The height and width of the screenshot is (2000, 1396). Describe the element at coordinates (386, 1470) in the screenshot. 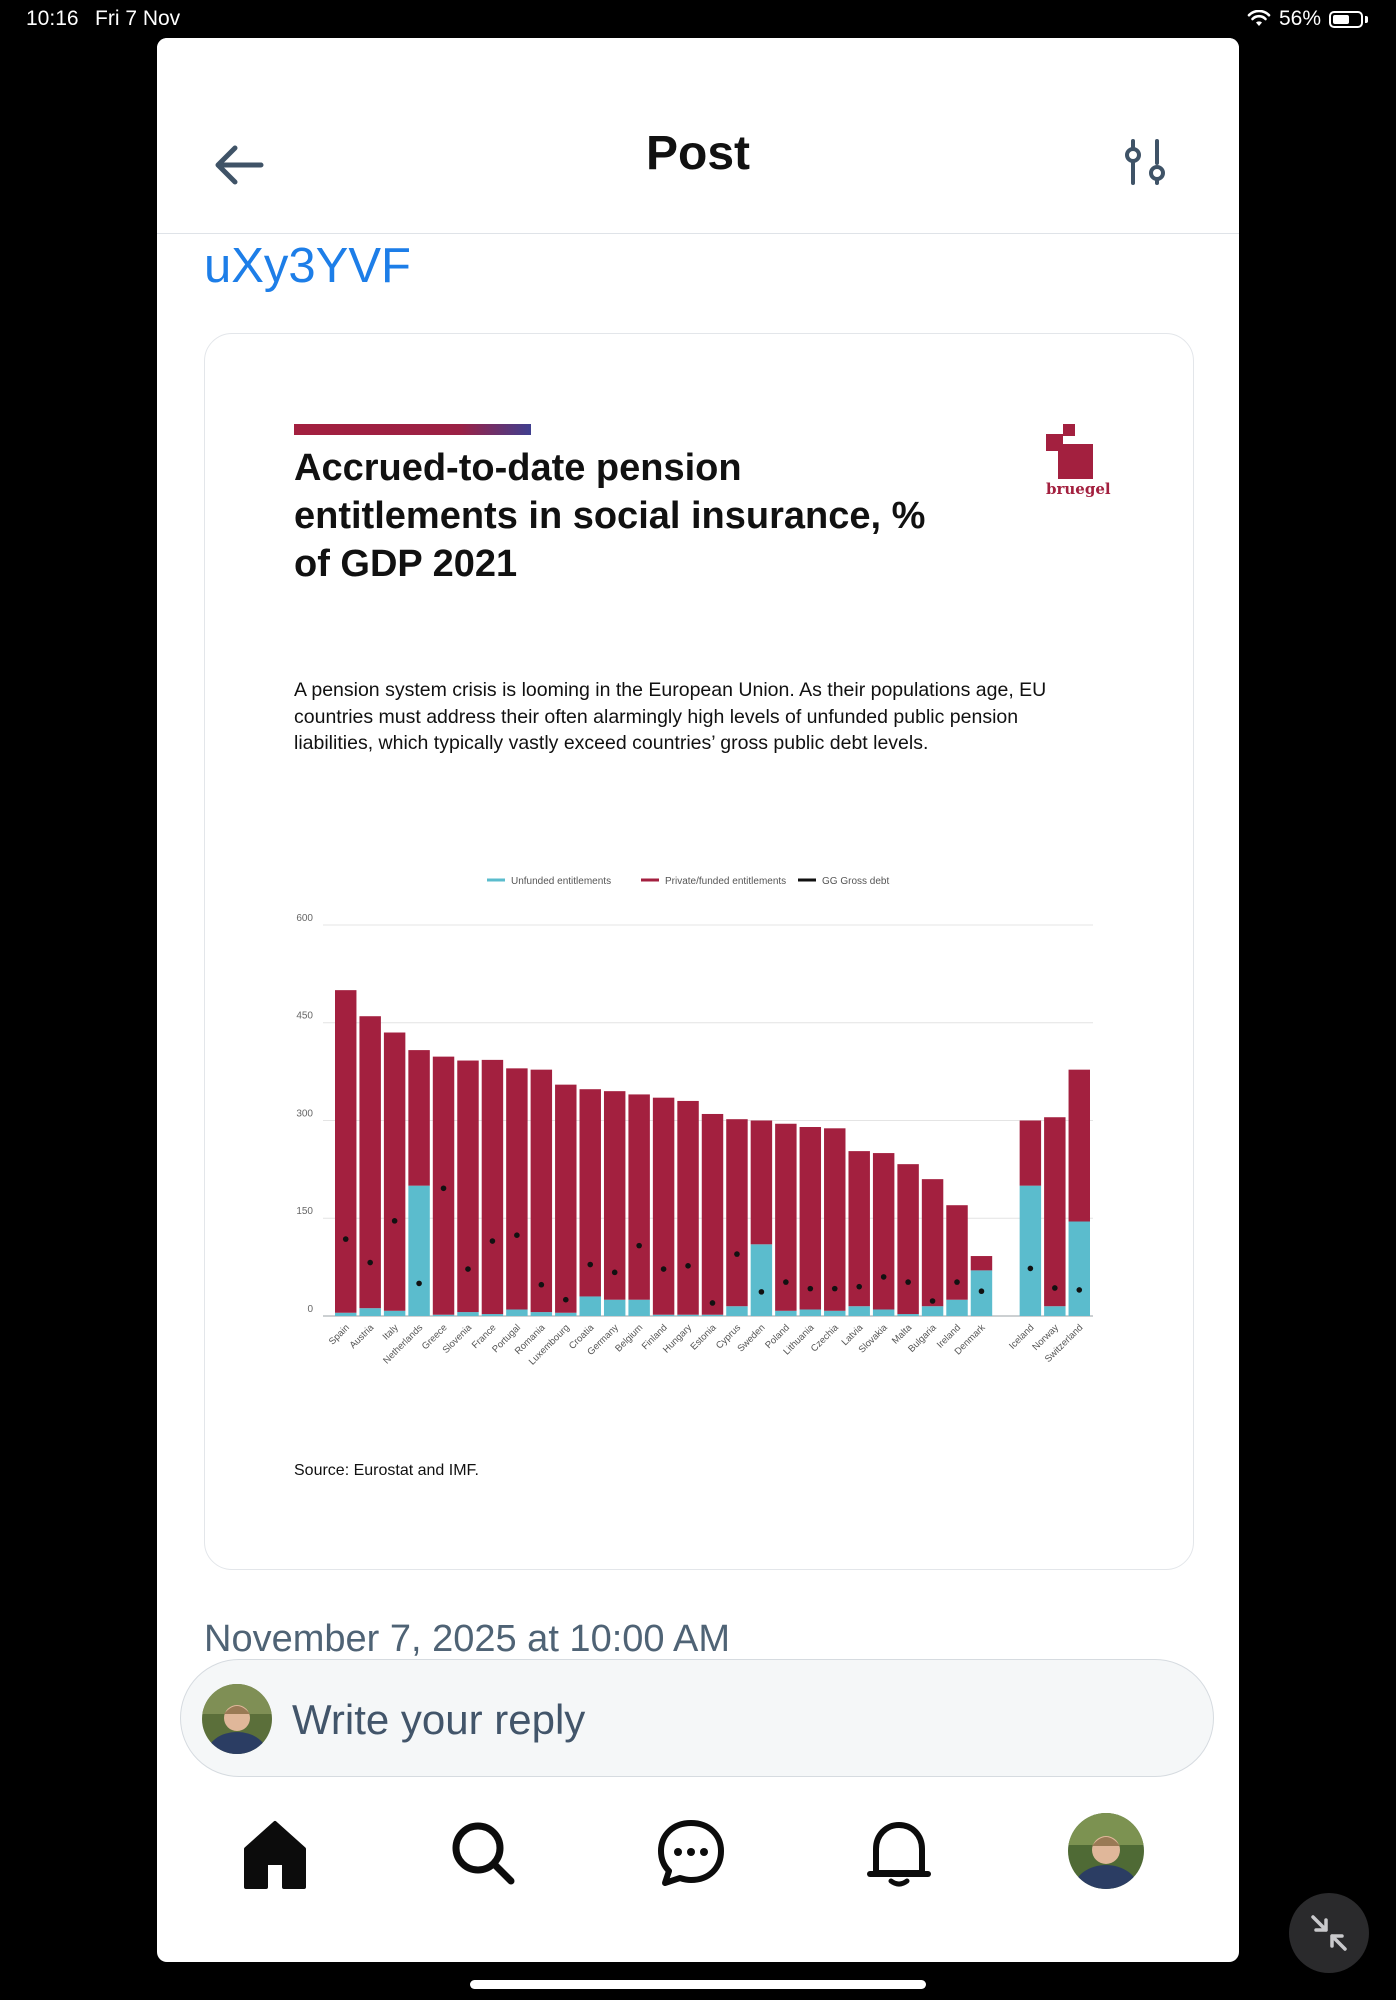

I see `chart-source: Source: Eurostat and IMF.` at that location.